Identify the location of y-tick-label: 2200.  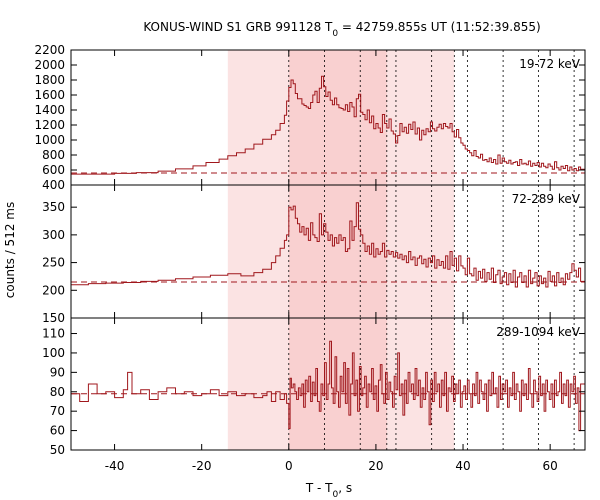
(49, 50).